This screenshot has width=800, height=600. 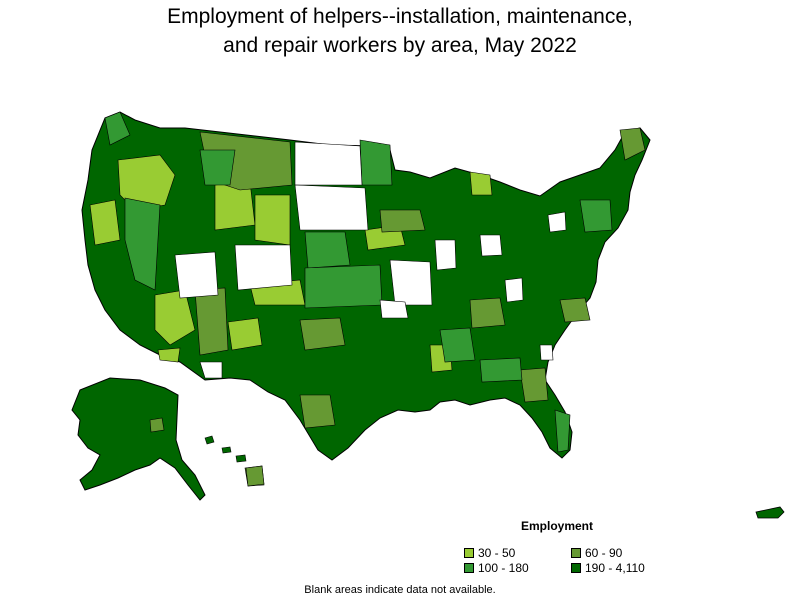 What do you see at coordinates (400, 590) in the screenshot?
I see `blank-areas-note: Blank areas indicate data not available.` at bounding box center [400, 590].